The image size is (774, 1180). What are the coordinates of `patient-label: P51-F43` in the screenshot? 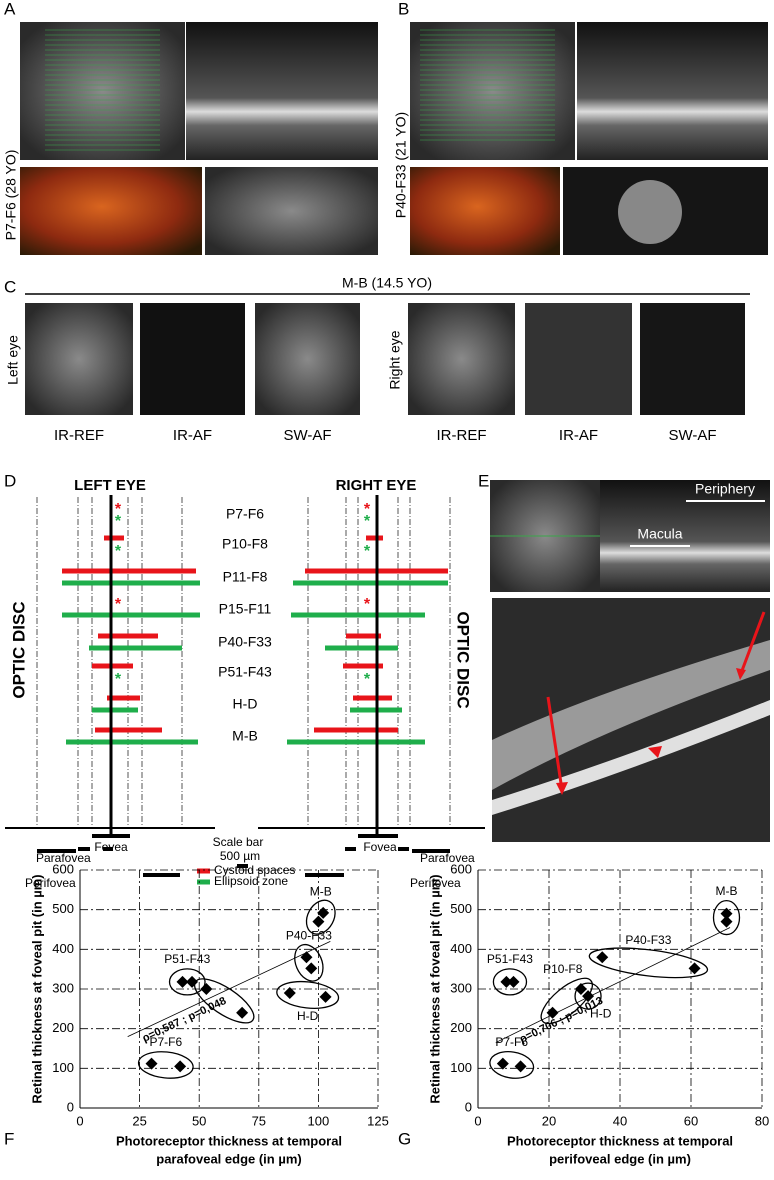 It's located at (245, 672).